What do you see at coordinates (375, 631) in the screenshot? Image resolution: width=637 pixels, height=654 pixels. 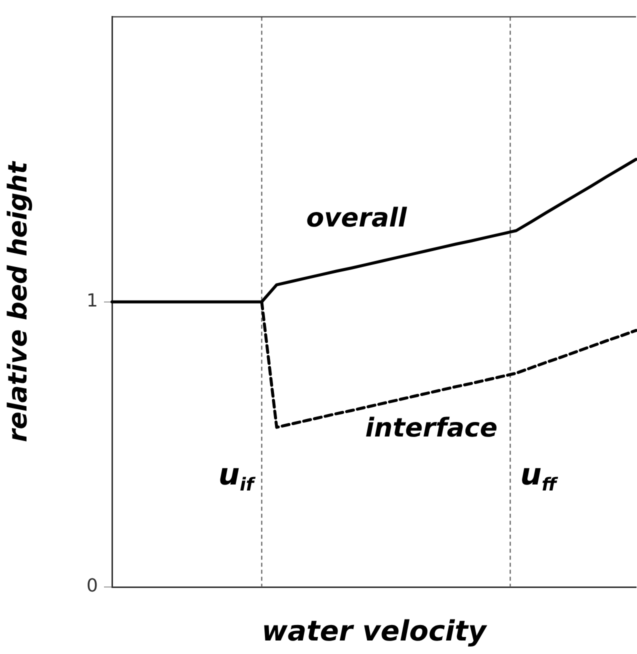 I see `x-axis-title: water velocity` at bounding box center [375, 631].